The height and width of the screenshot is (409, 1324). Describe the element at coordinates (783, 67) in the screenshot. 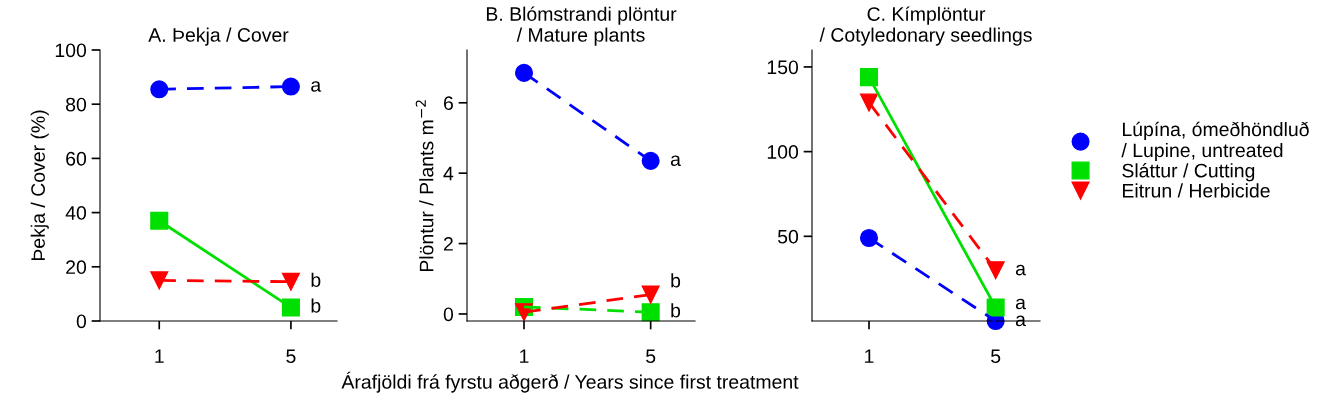

I see `y-tick-label: 150` at that location.